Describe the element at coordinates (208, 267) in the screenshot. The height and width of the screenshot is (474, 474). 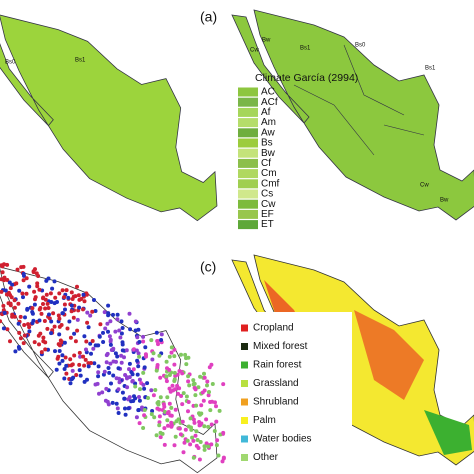
I see `panel-label: (c)` at that location.